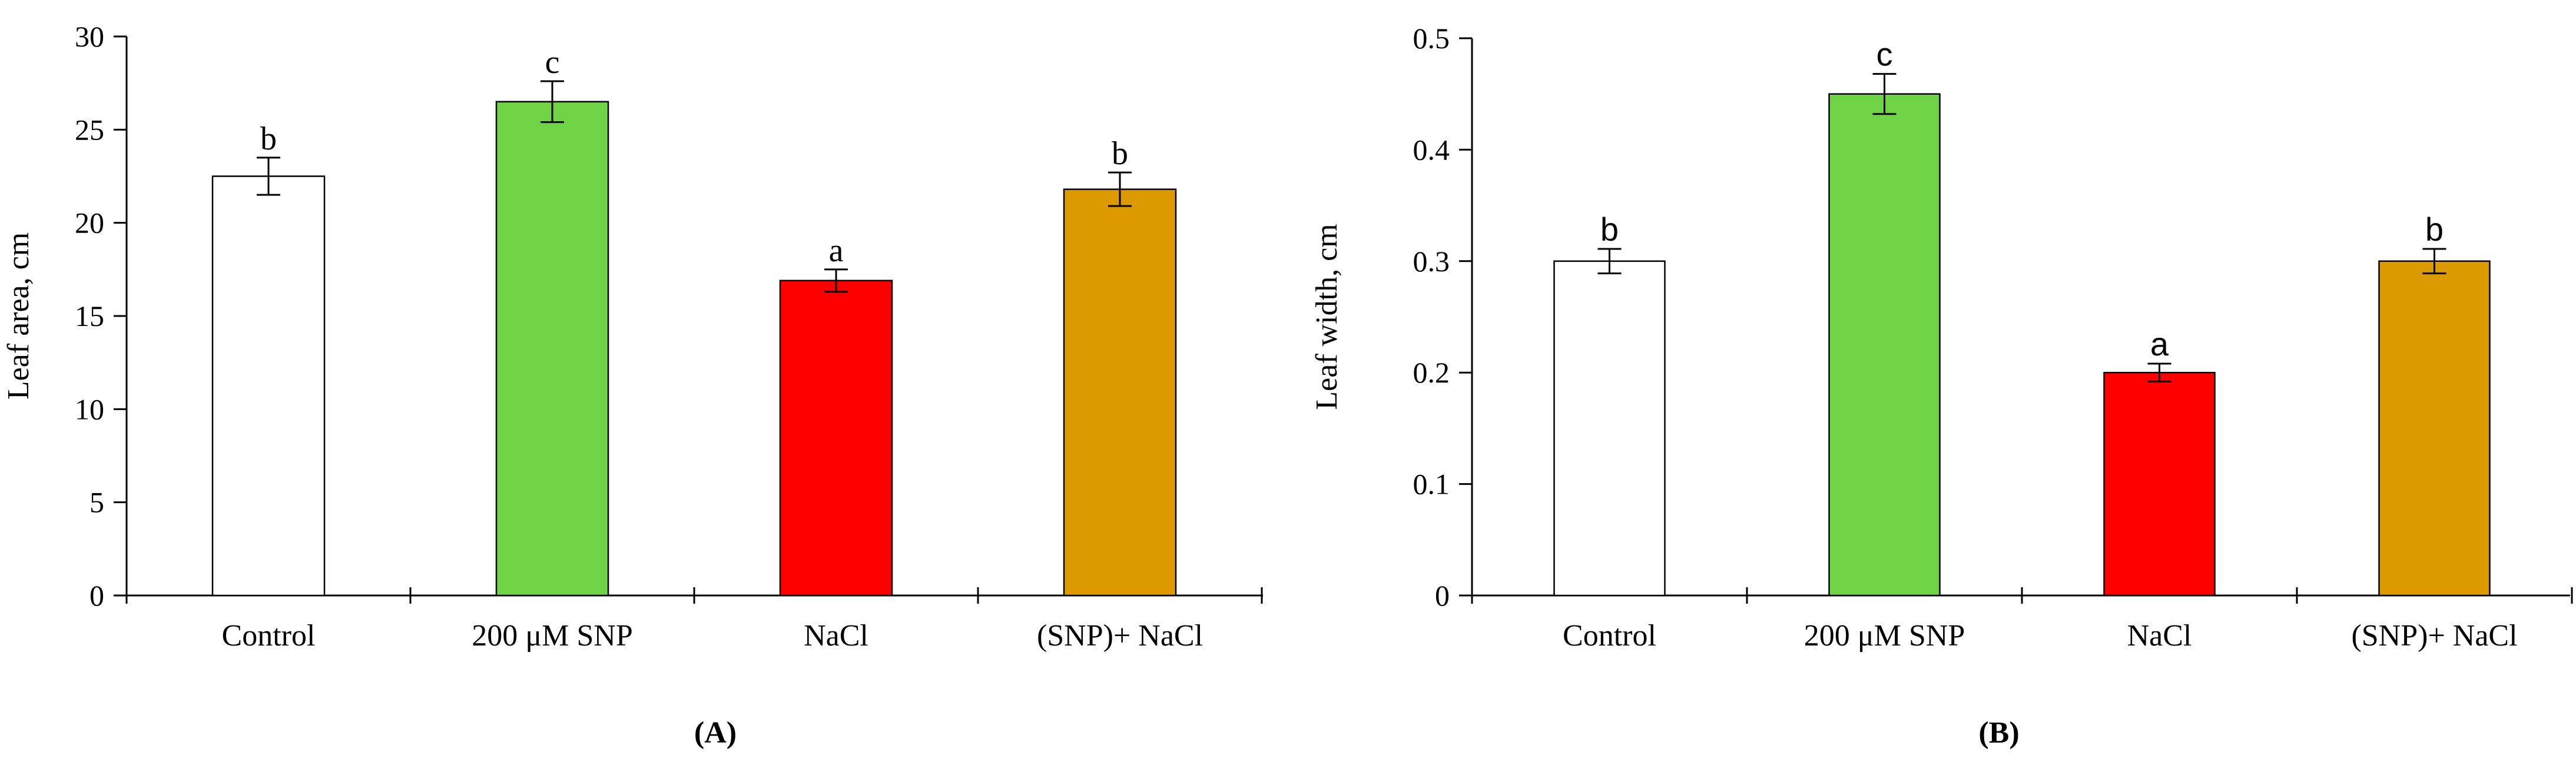 The width and height of the screenshot is (2576, 762). Describe the element at coordinates (1327, 317) in the screenshot. I see `y-axis-title: Leaf width, cm` at that location.